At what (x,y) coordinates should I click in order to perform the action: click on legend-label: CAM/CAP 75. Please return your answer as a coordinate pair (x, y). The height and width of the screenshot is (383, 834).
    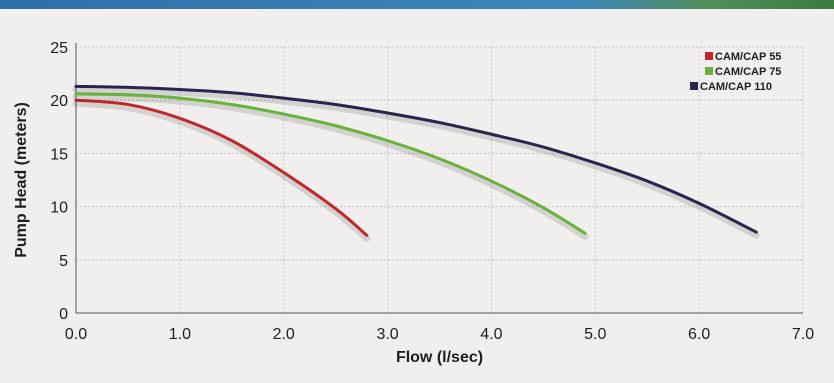
    Looking at the image, I should click on (748, 72).